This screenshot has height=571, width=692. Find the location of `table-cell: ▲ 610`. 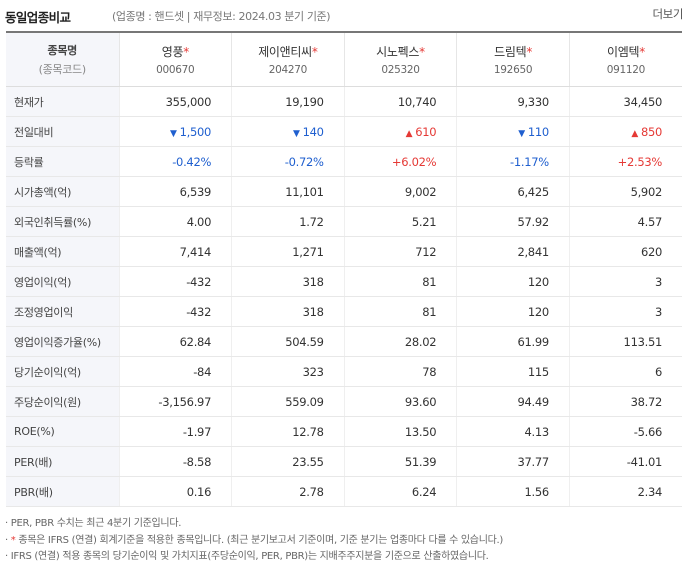

table-cell: ▲ 610 is located at coordinates (400, 131).